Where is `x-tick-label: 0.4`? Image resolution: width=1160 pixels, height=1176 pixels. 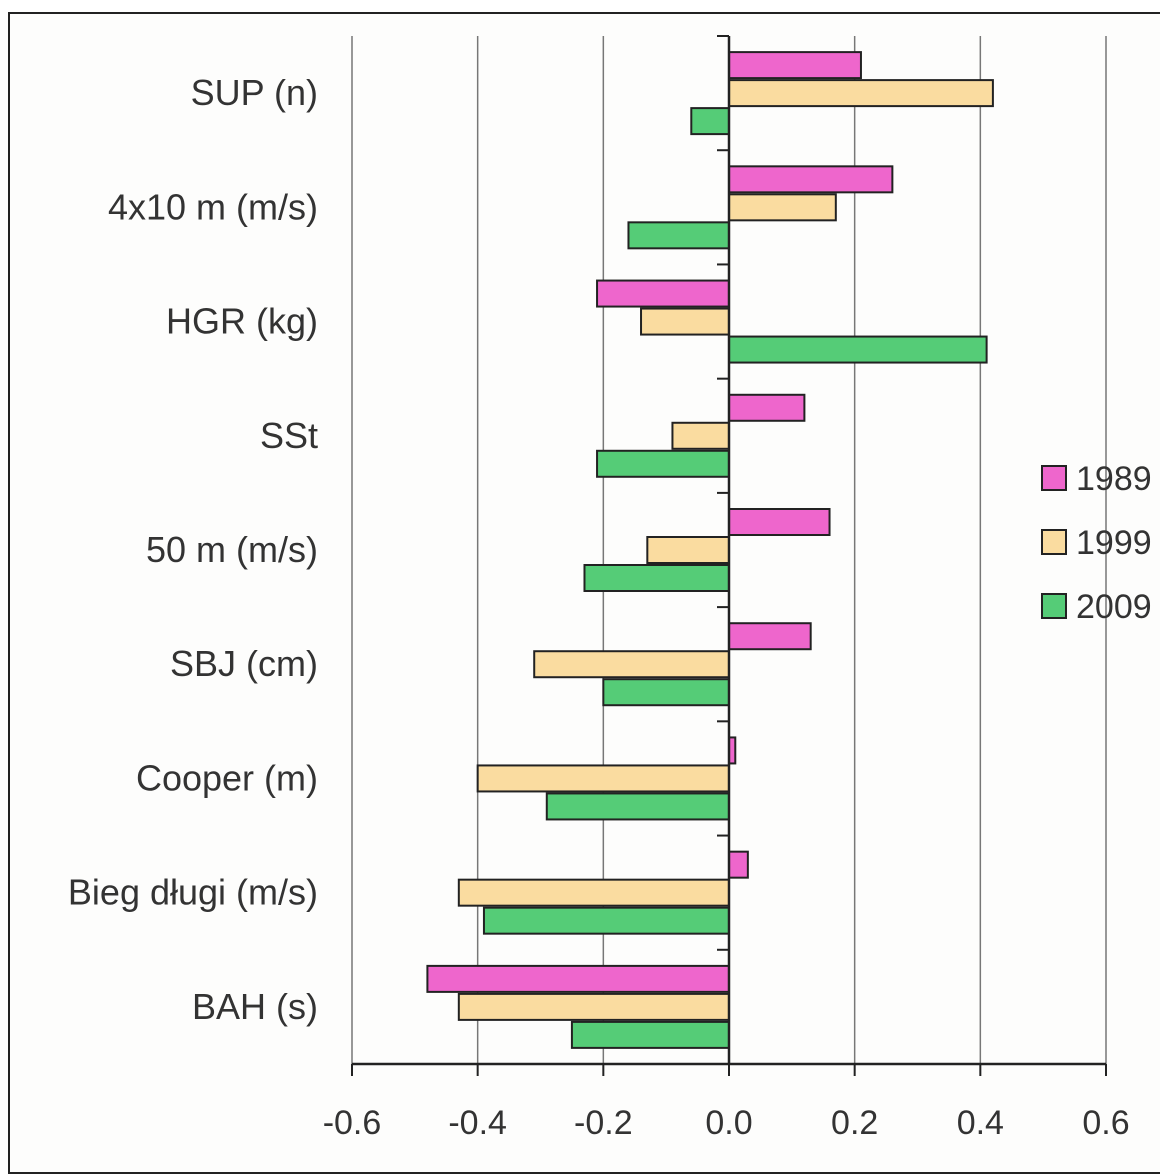
x-tick-label: 0.4 is located at coordinates (980, 1123).